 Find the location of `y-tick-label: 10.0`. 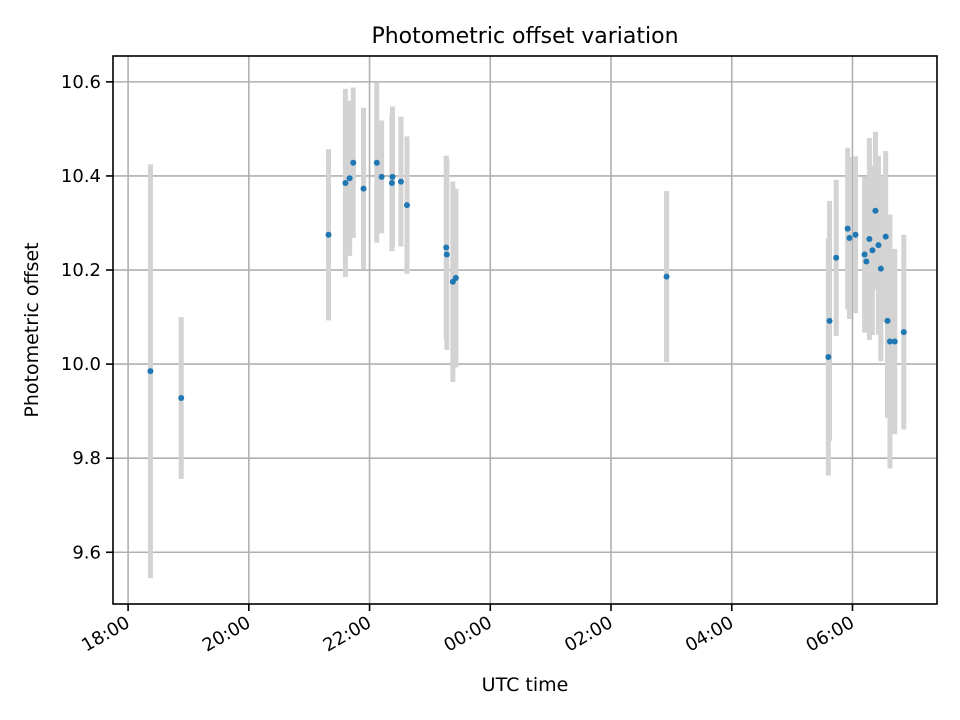

y-tick-label: 10.0 is located at coordinates (81, 364).